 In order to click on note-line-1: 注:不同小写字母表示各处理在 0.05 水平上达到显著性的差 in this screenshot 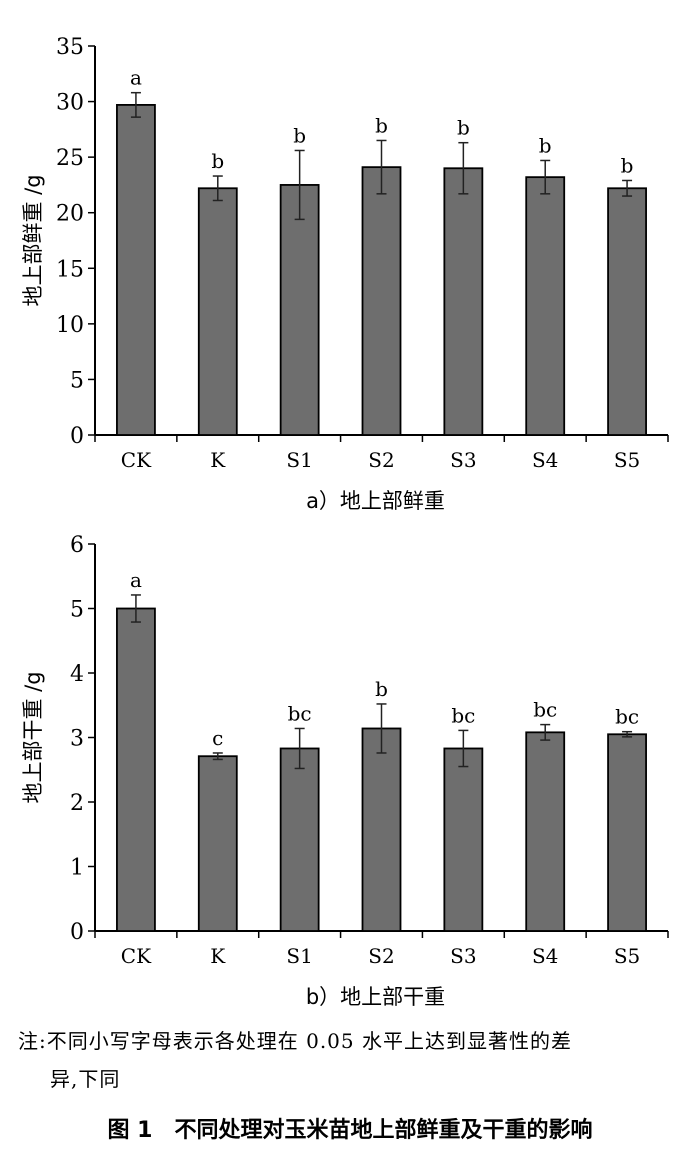, I will do `click(295, 1041)`.